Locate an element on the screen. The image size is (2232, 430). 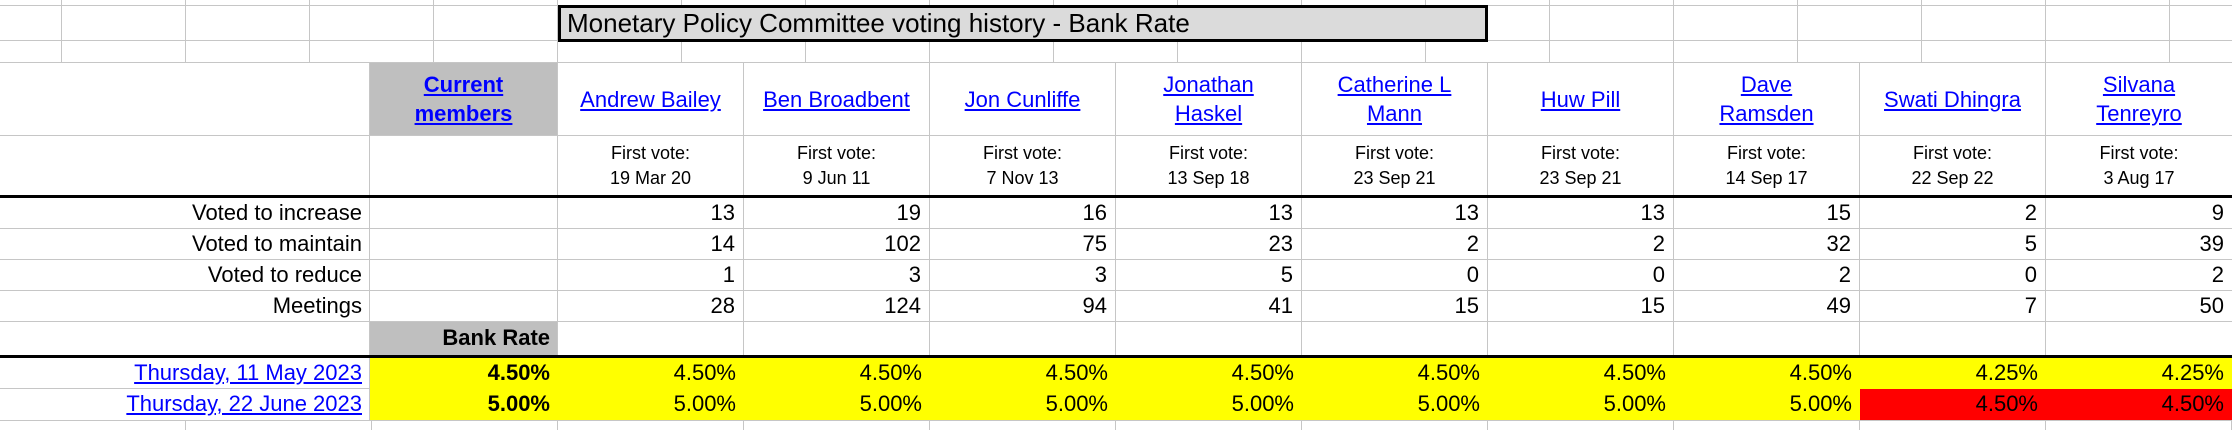
vote-count-cell: 3 is located at coordinates (837, 275).